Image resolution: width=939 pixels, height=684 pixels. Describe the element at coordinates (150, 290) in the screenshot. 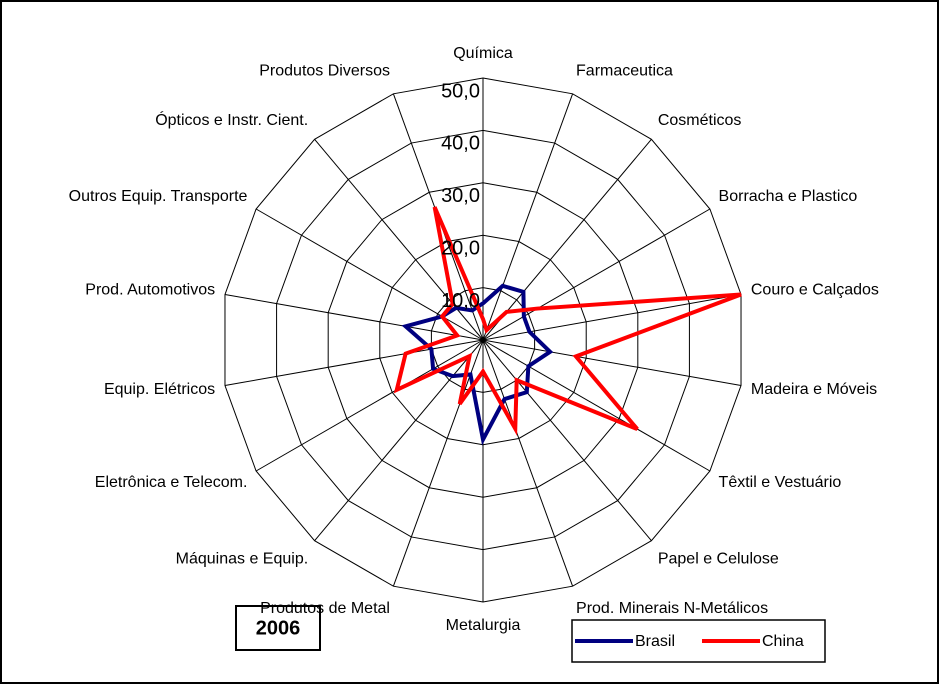

I see `category-label: Prod. Automotivos` at that location.